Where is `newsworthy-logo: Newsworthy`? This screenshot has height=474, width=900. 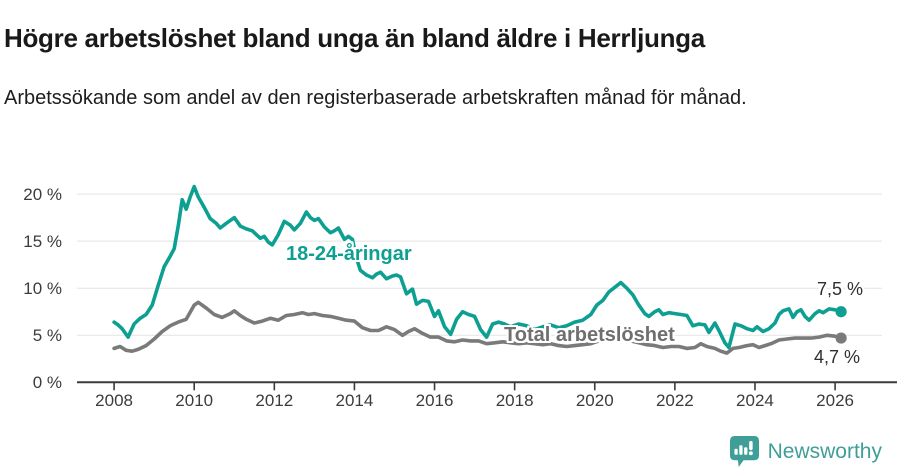 newsworthy-logo: Newsworthy is located at coordinates (805, 451).